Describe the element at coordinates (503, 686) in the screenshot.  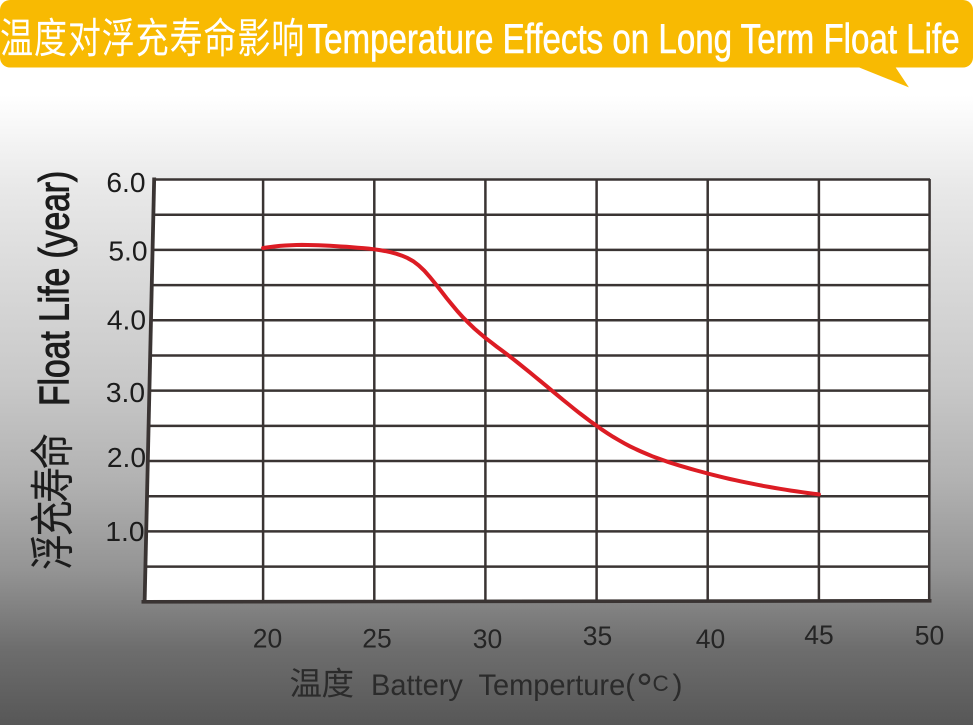
I see `svg-text: Battery Temperture(` at that location.